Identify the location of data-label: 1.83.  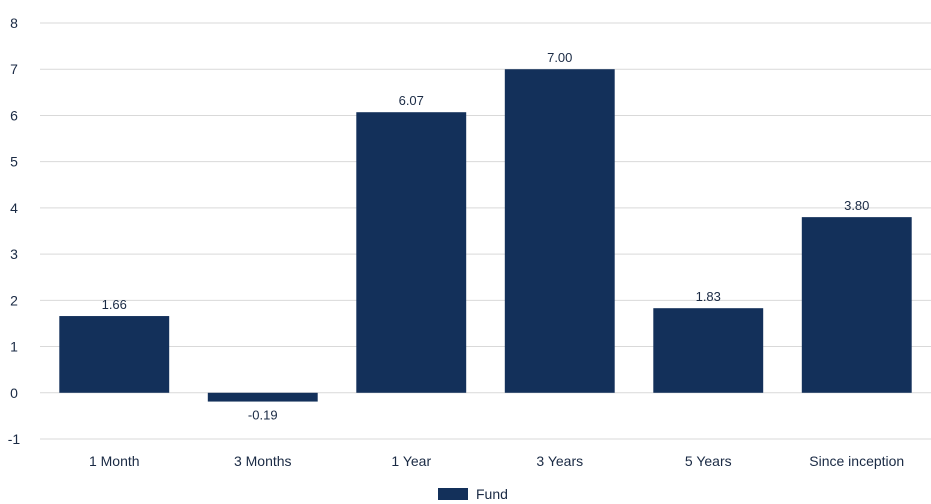
(708, 296).